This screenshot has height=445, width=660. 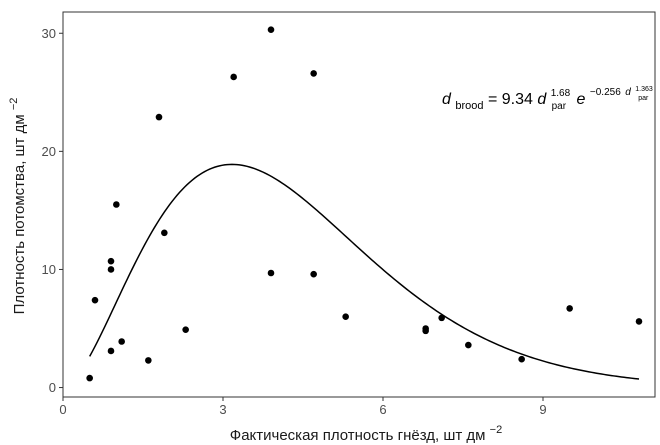 What do you see at coordinates (469, 106) in the screenshot?
I see `eq-lhs-sub: brood` at bounding box center [469, 106].